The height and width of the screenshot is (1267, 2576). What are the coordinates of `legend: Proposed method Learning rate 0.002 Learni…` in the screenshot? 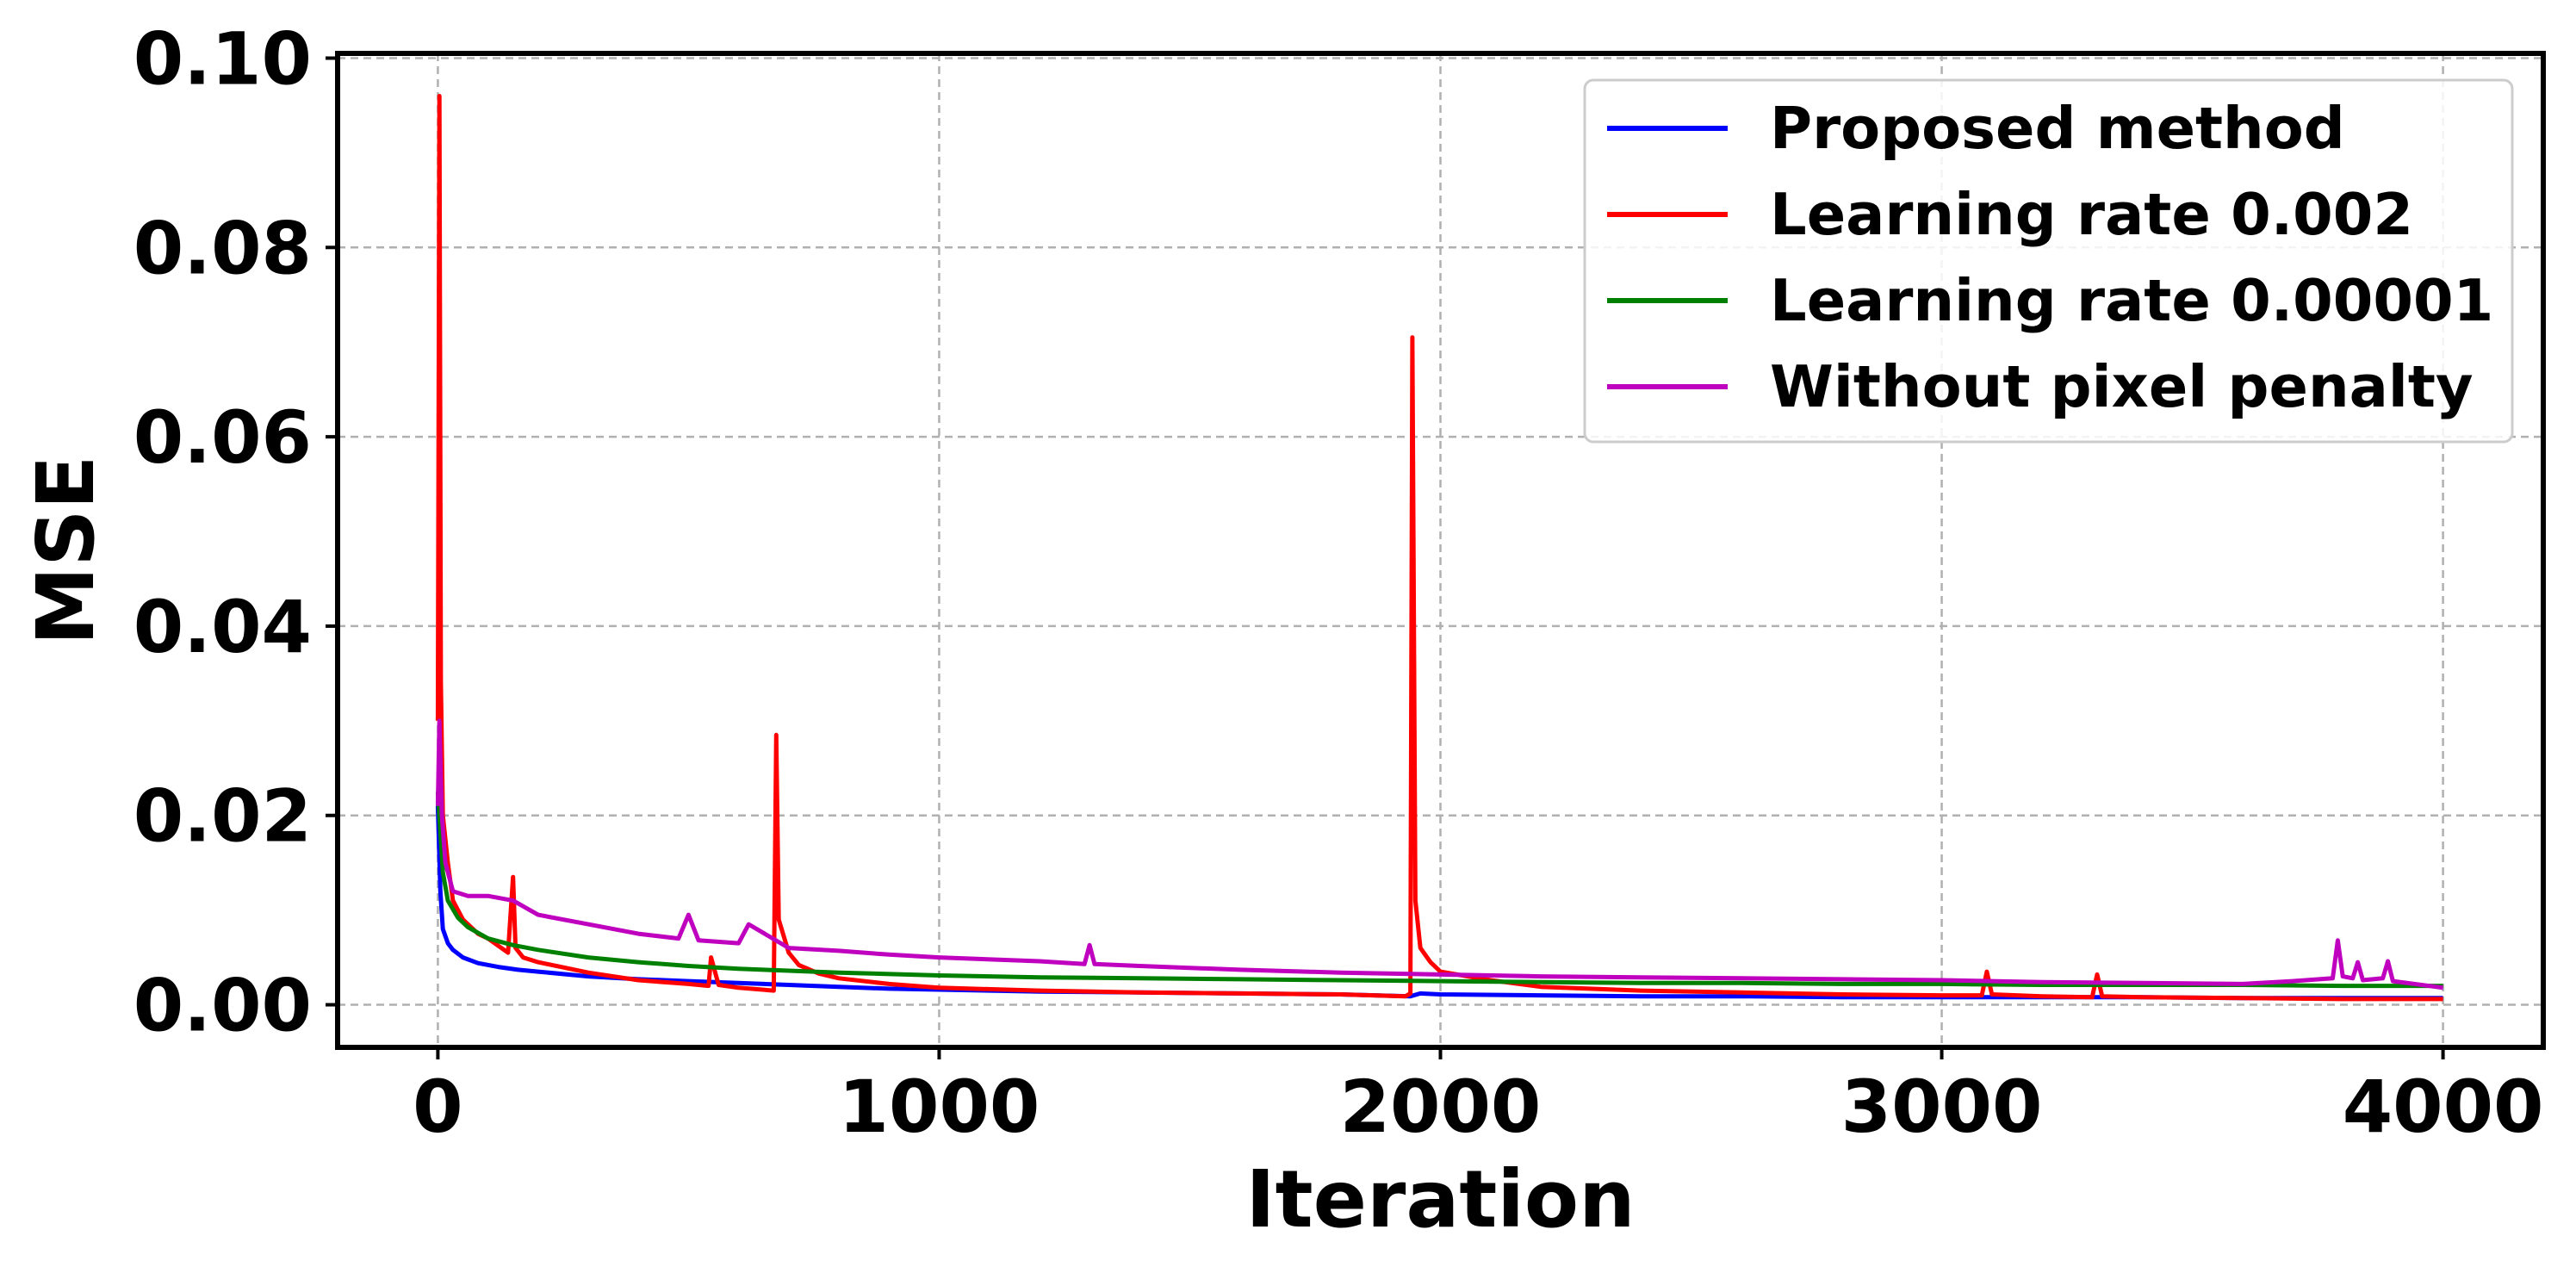 It's located at (2049, 261).